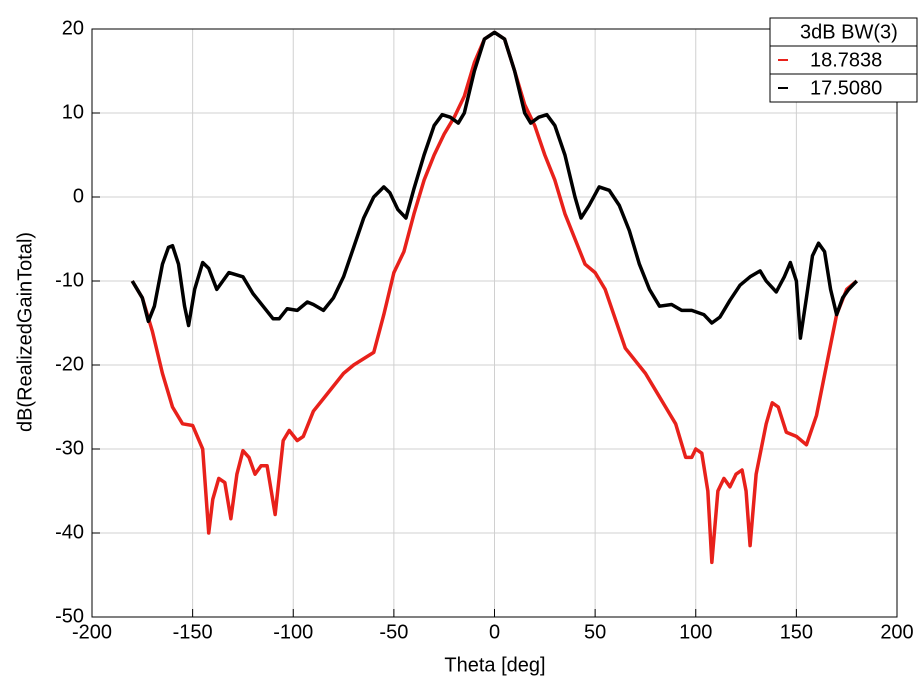 The height and width of the screenshot is (684, 919). What do you see at coordinates (494, 665) in the screenshot?
I see `x-axis-label: Theta [deg]` at bounding box center [494, 665].